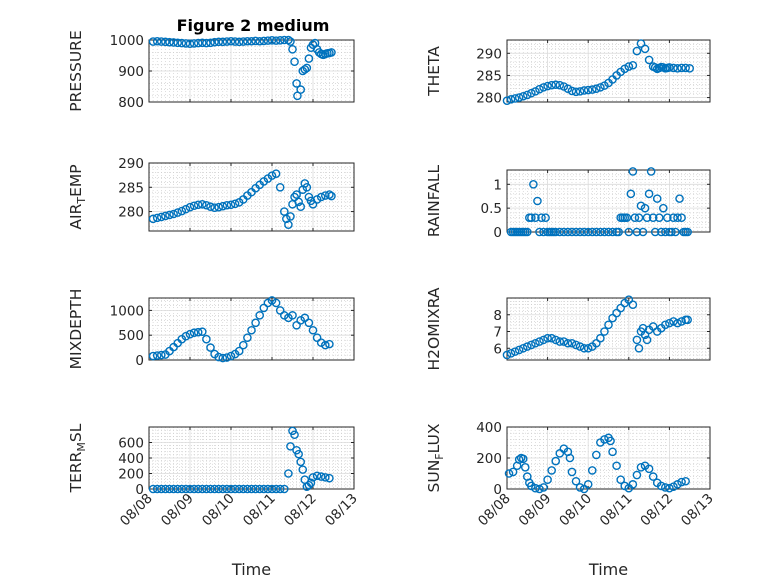 Image resolution: width=778 pixels, height=583 pixels. What do you see at coordinates (76, 329) in the screenshot?
I see `y-axis-label: MIXDEPTH` at bounding box center [76, 329].